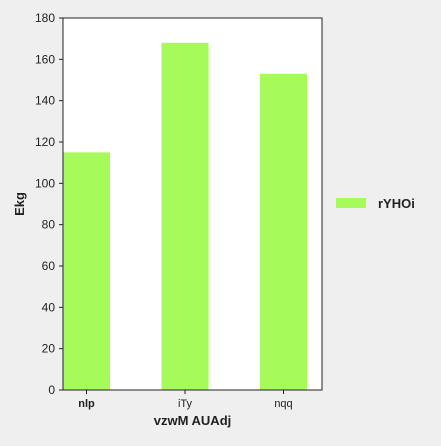 The width and height of the screenshot is (441, 446). Describe the element at coordinates (375, 203) in the screenshot. I see `legend: rYHOi` at that location.